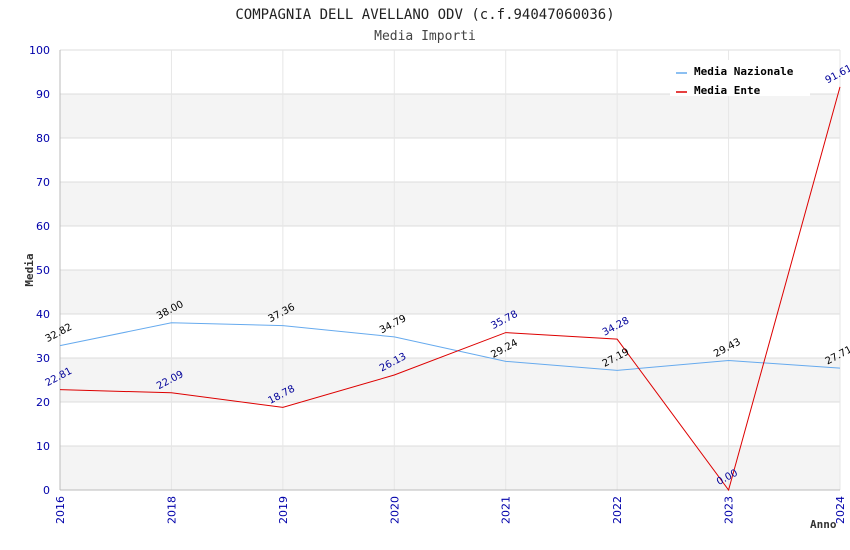 Image resolution: width=850 pixels, height=550 pixels. Describe the element at coordinates (29, 269) in the screenshot. I see `y-axis-title: Media` at that location.